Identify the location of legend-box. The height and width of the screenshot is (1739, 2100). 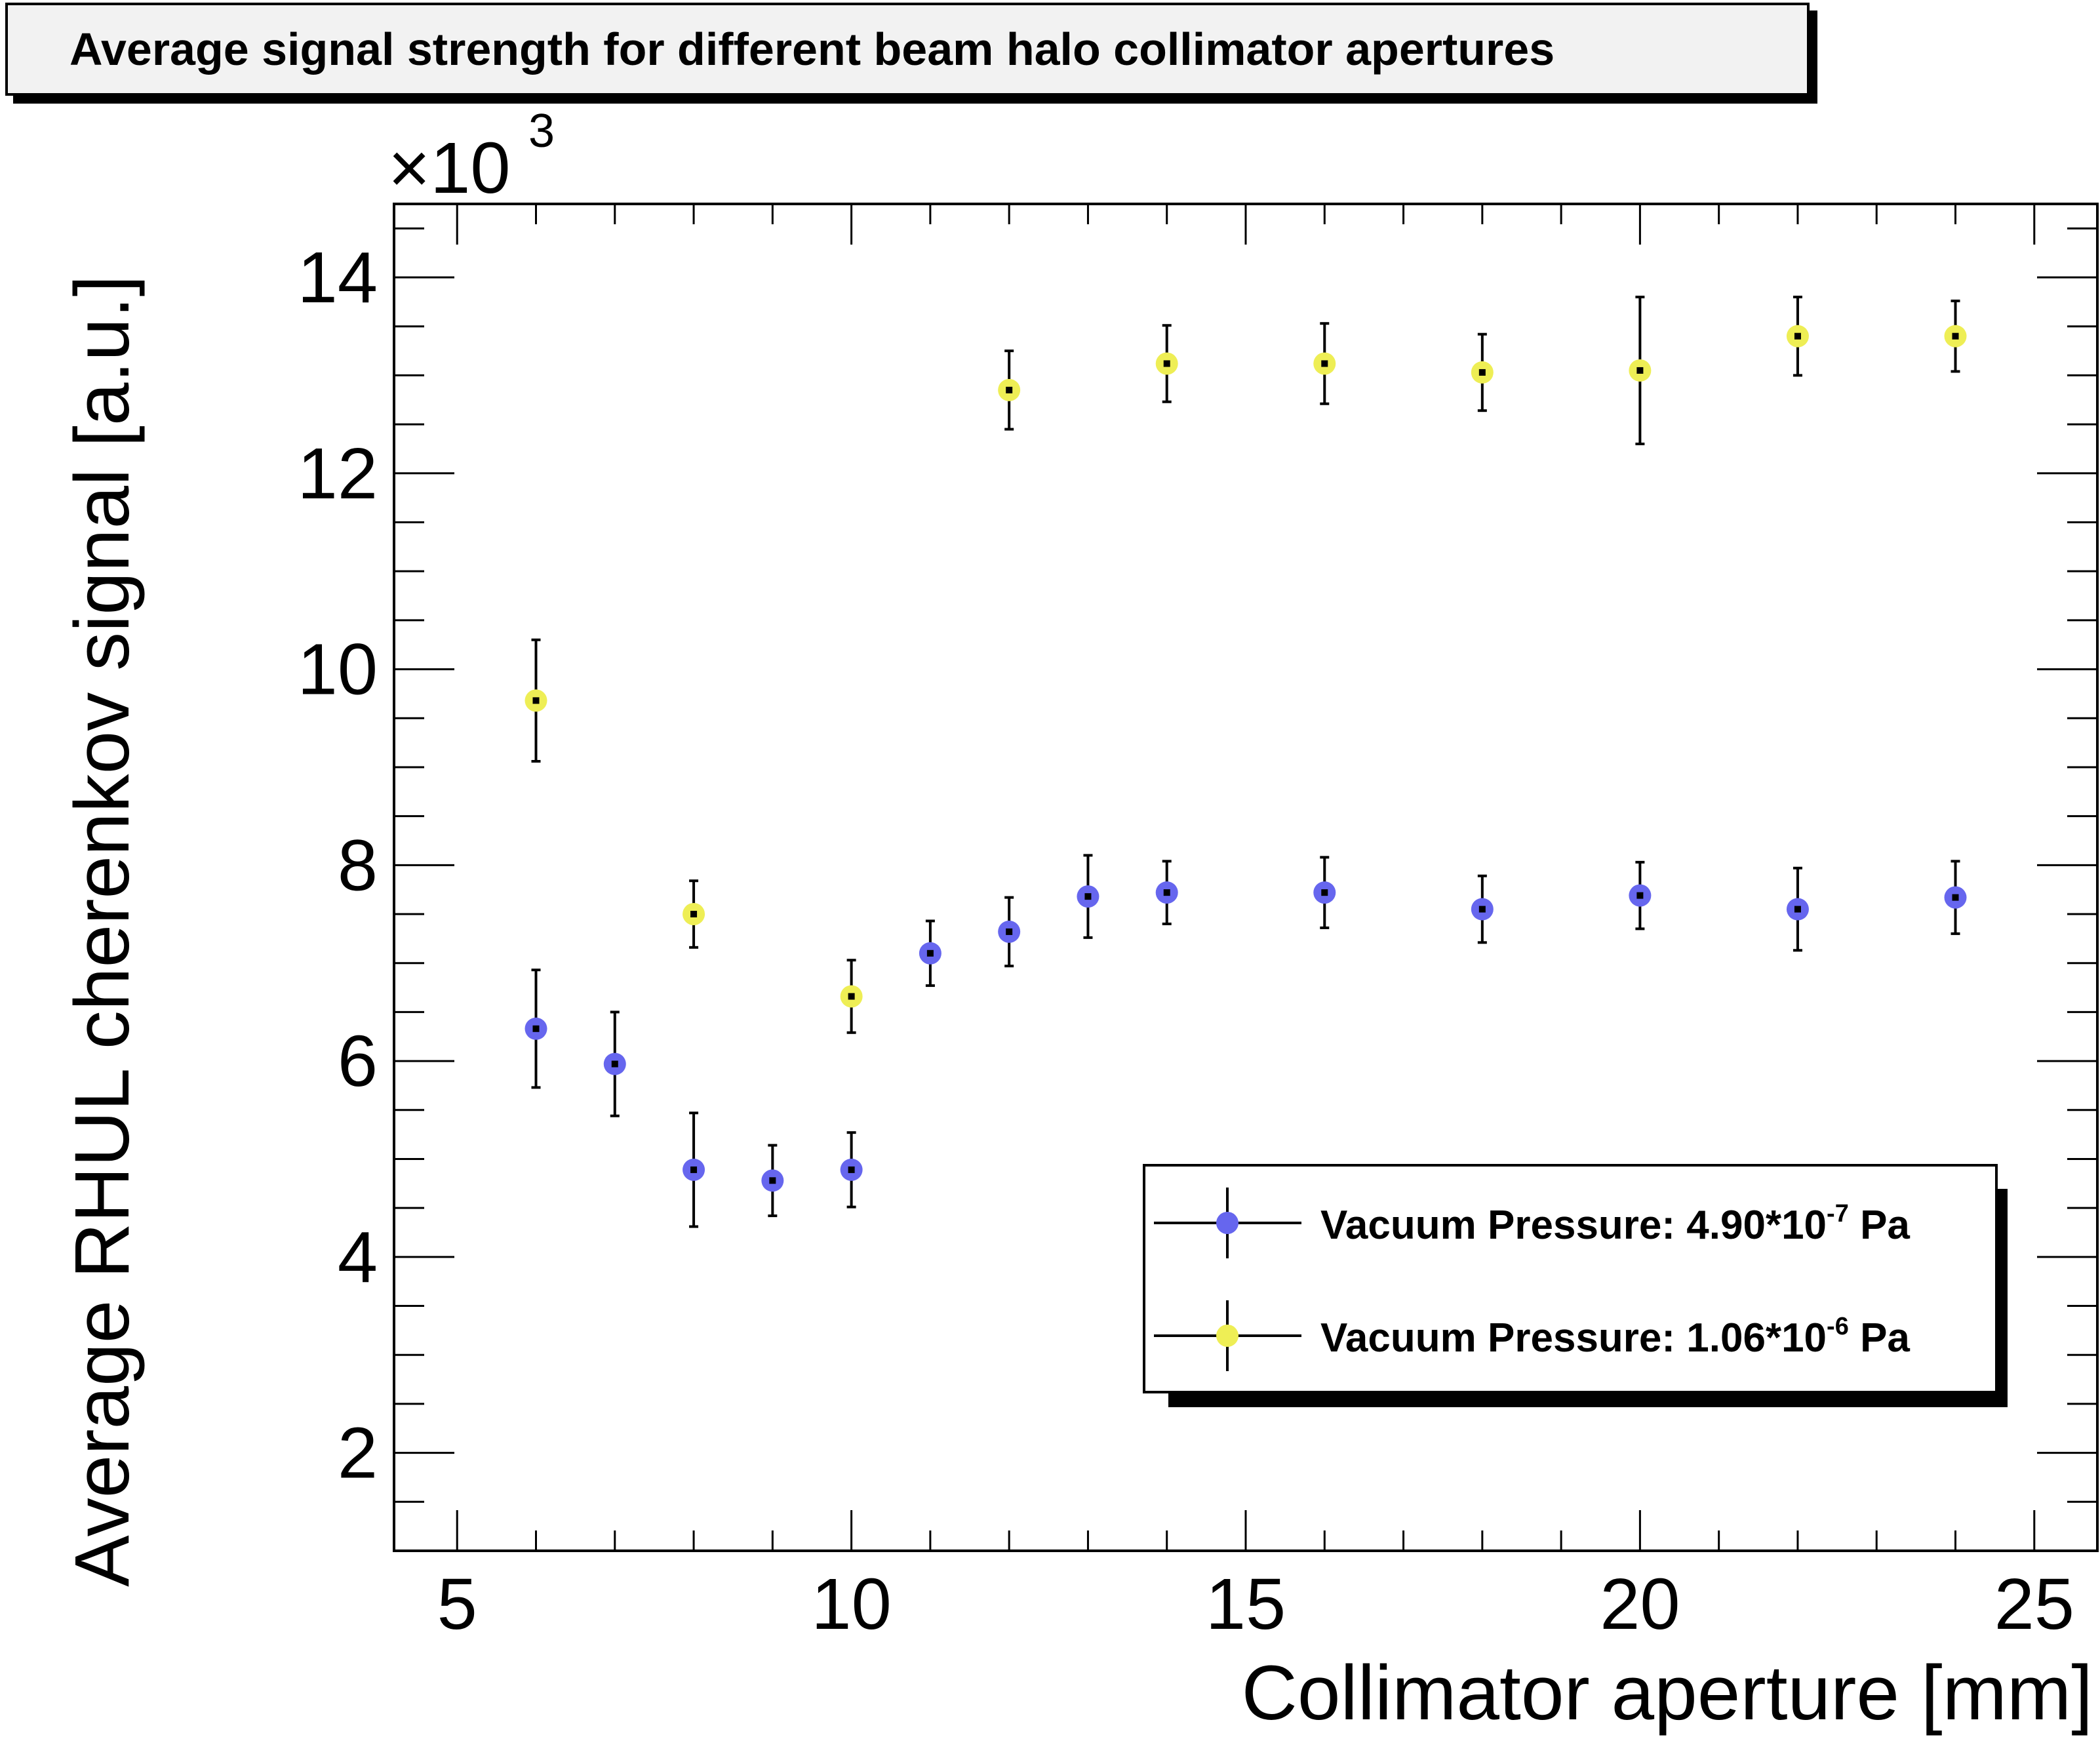
(1570, 1278).